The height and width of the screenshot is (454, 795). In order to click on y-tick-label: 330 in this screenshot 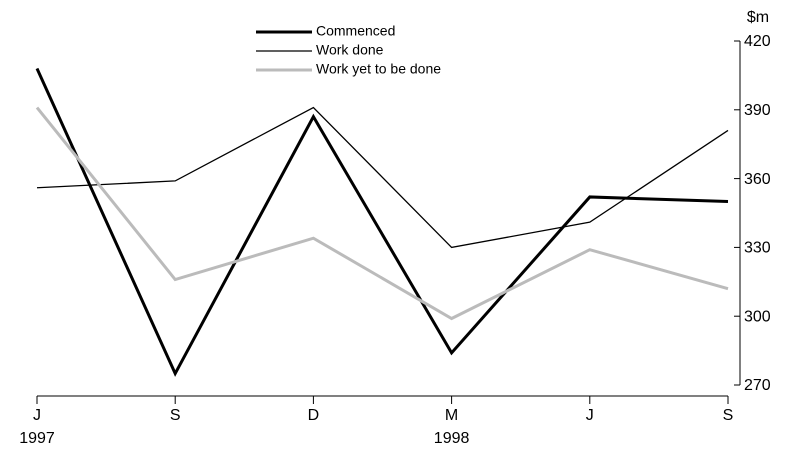, I will do `click(757, 248)`.